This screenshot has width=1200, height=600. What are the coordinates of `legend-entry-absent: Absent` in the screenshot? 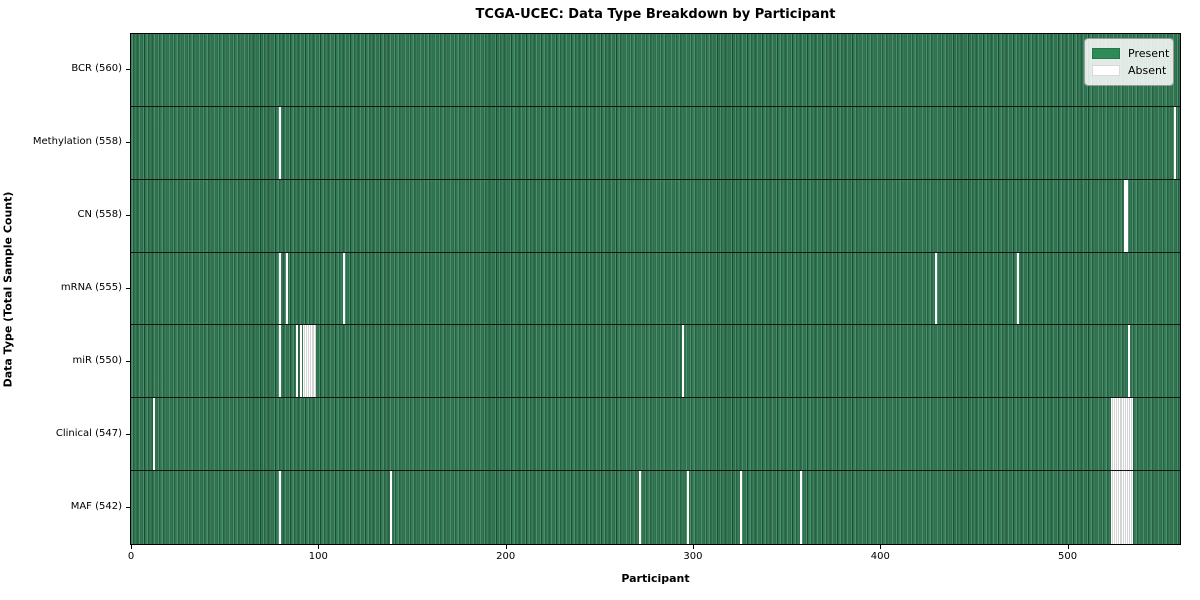 It's located at (1129, 70).